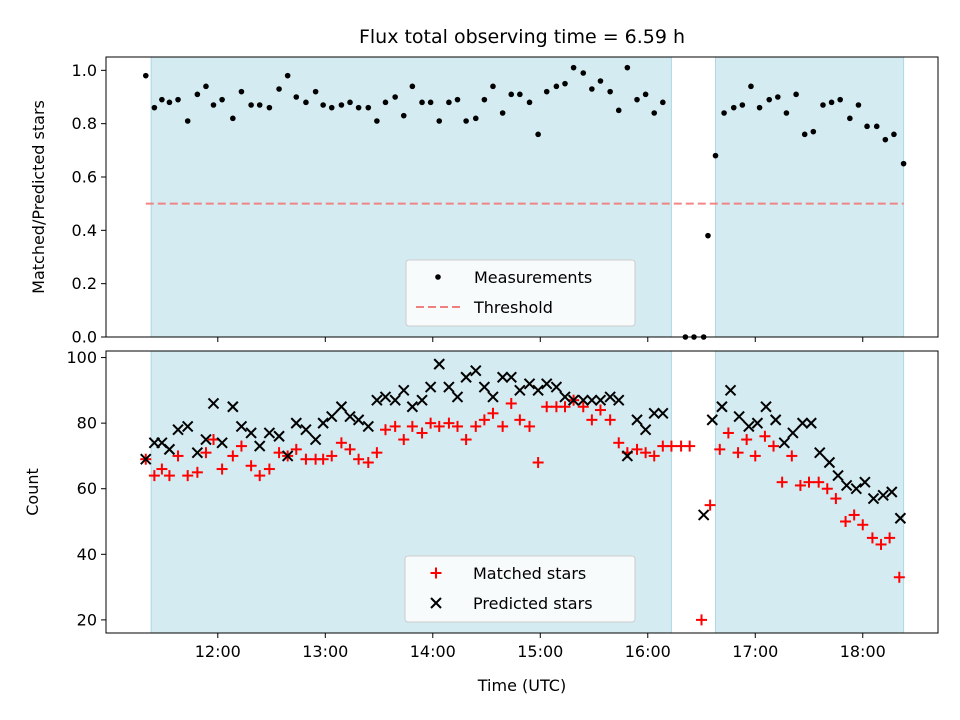 This screenshot has height=720, width=960. What do you see at coordinates (436, 603) in the screenshot?
I see `legend-predicted-marker` at bounding box center [436, 603].